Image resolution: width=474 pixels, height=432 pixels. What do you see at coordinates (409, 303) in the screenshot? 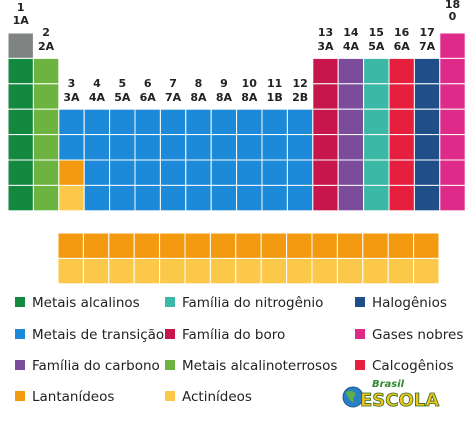
I see `legend-label: Halogênios` at bounding box center [409, 303].